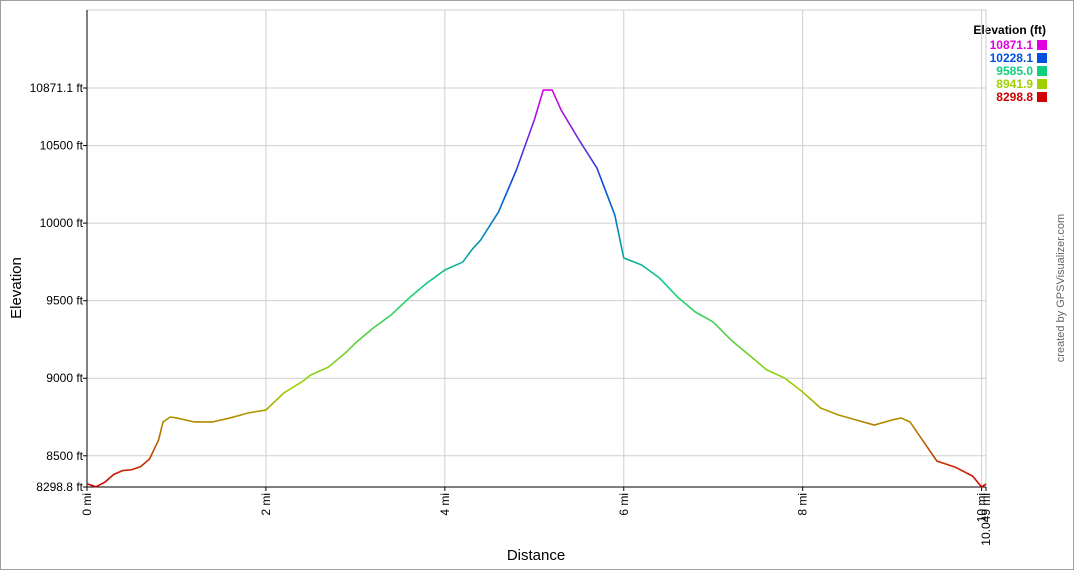 Image resolution: width=1074 pixels, height=575 pixels. What do you see at coordinates (64, 456) in the screenshot?
I see `y-tick-label: 8500 ft` at bounding box center [64, 456].